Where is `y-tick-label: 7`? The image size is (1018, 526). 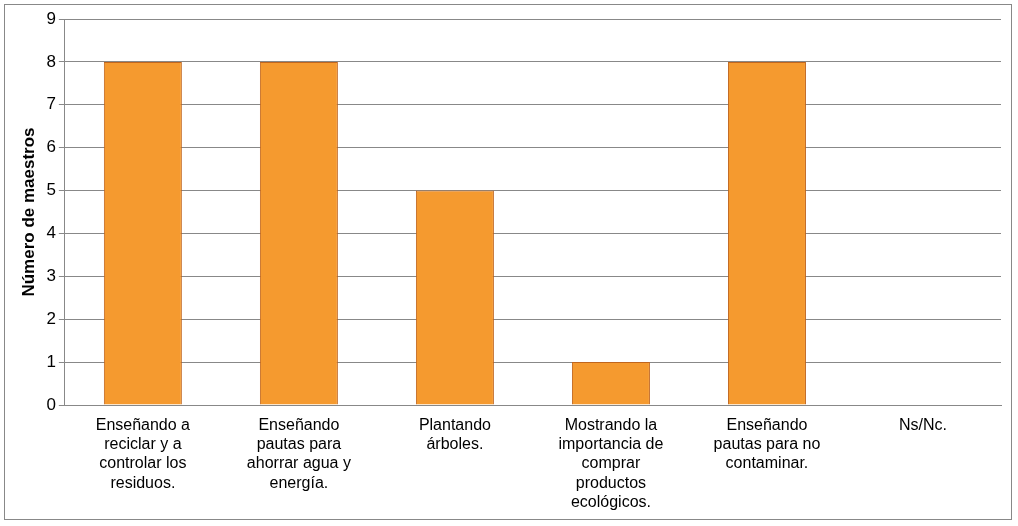 y-tick-label: 7 is located at coordinates (51, 104).